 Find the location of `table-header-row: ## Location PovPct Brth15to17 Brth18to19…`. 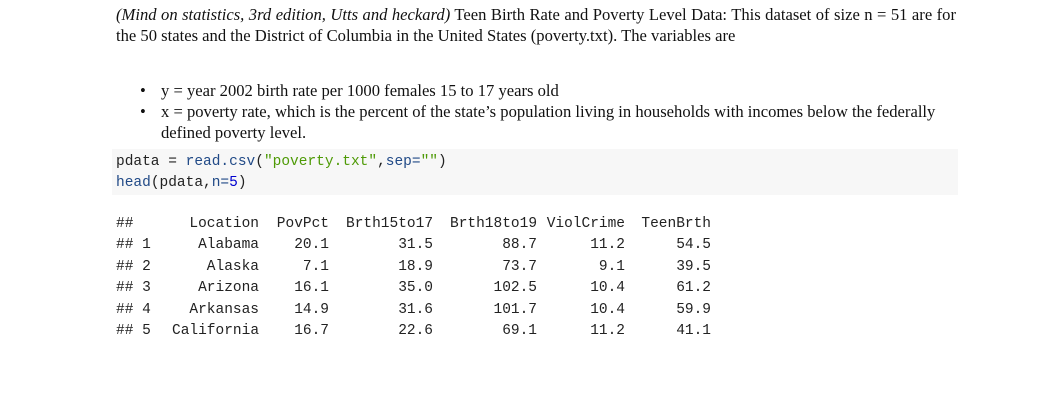

table-header-row: ## Location PovPct Brth15to17 Brth18to19… is located at coordinates (413, 224).